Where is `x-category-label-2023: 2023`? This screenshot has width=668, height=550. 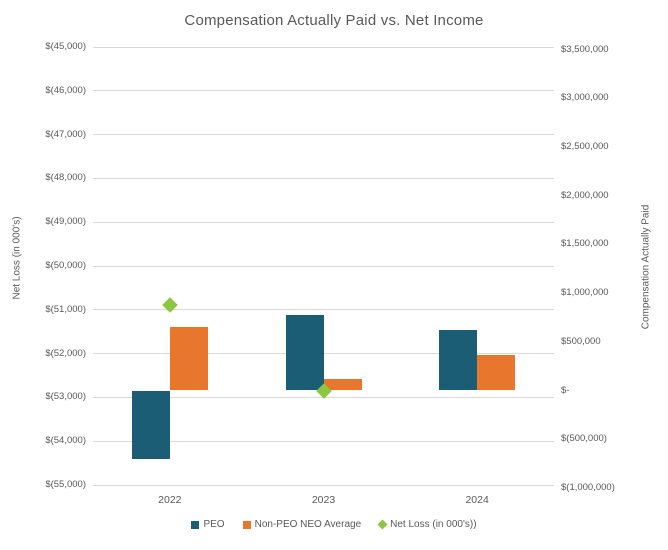
x-category-label-2023: 2023 is located at coordinates (323, 500).